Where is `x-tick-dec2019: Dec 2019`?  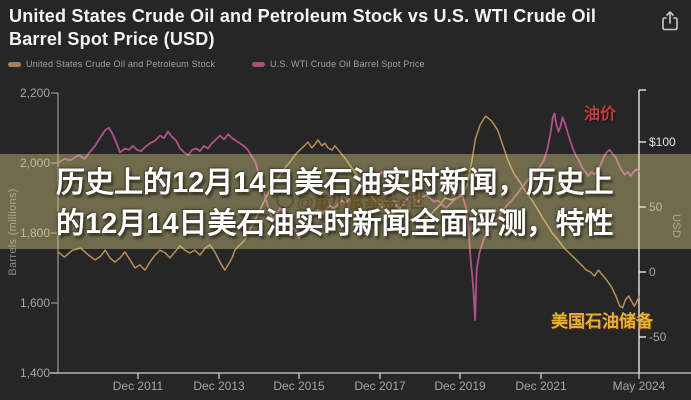
x-tick-dec2019: Dec 2019 is located at coordinates (460, 386).